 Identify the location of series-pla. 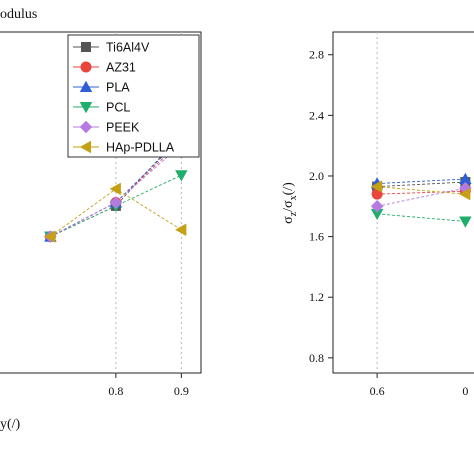
(421, 180).